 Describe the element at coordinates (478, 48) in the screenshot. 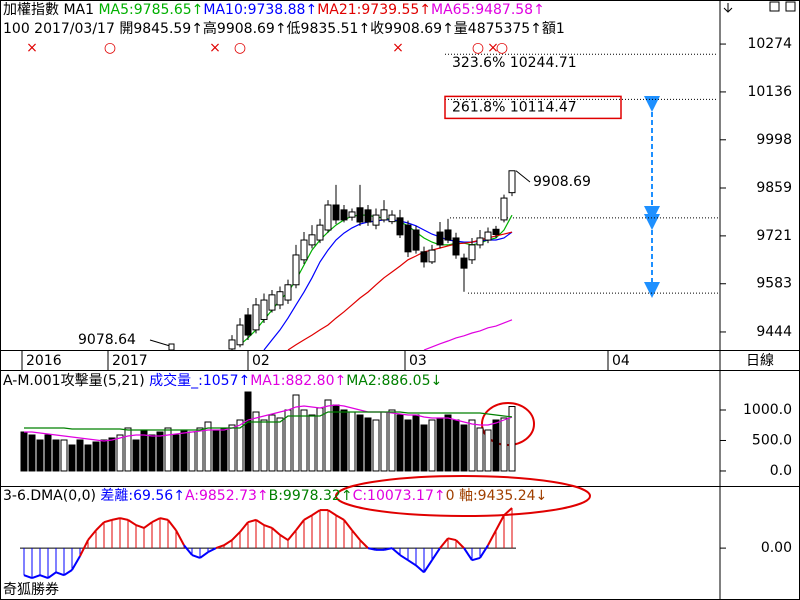

I see `signal: ○` at that location.